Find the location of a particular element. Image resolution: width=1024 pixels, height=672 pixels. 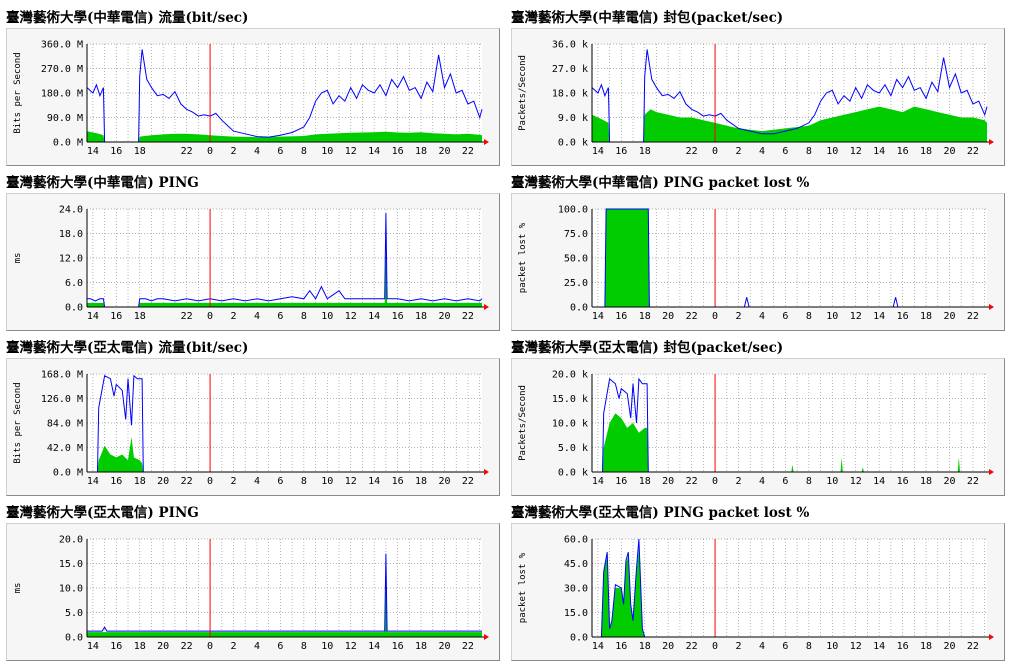

y-tick-label: 60.0 is located at coordinates (576, 540).